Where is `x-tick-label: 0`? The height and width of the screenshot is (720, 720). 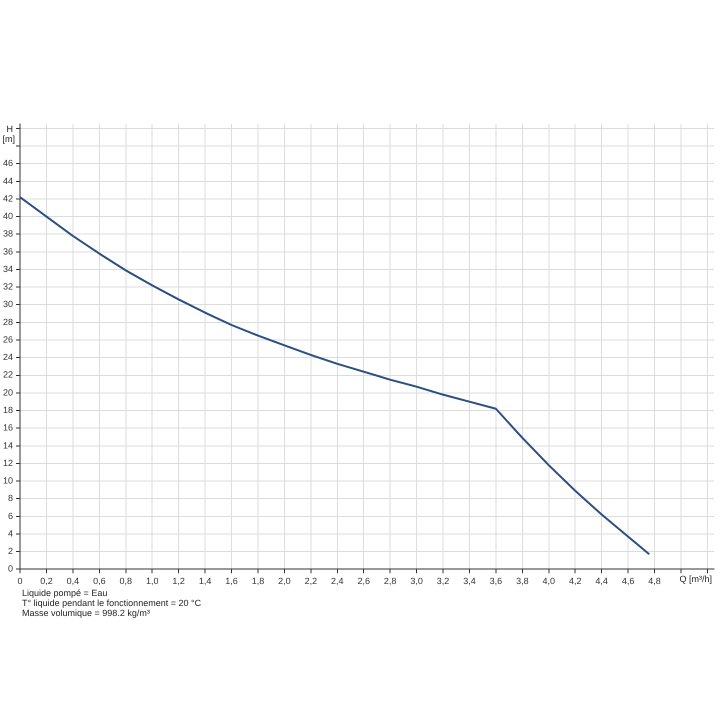 x-tick-label: 0 is located at coordinates (20, 581).